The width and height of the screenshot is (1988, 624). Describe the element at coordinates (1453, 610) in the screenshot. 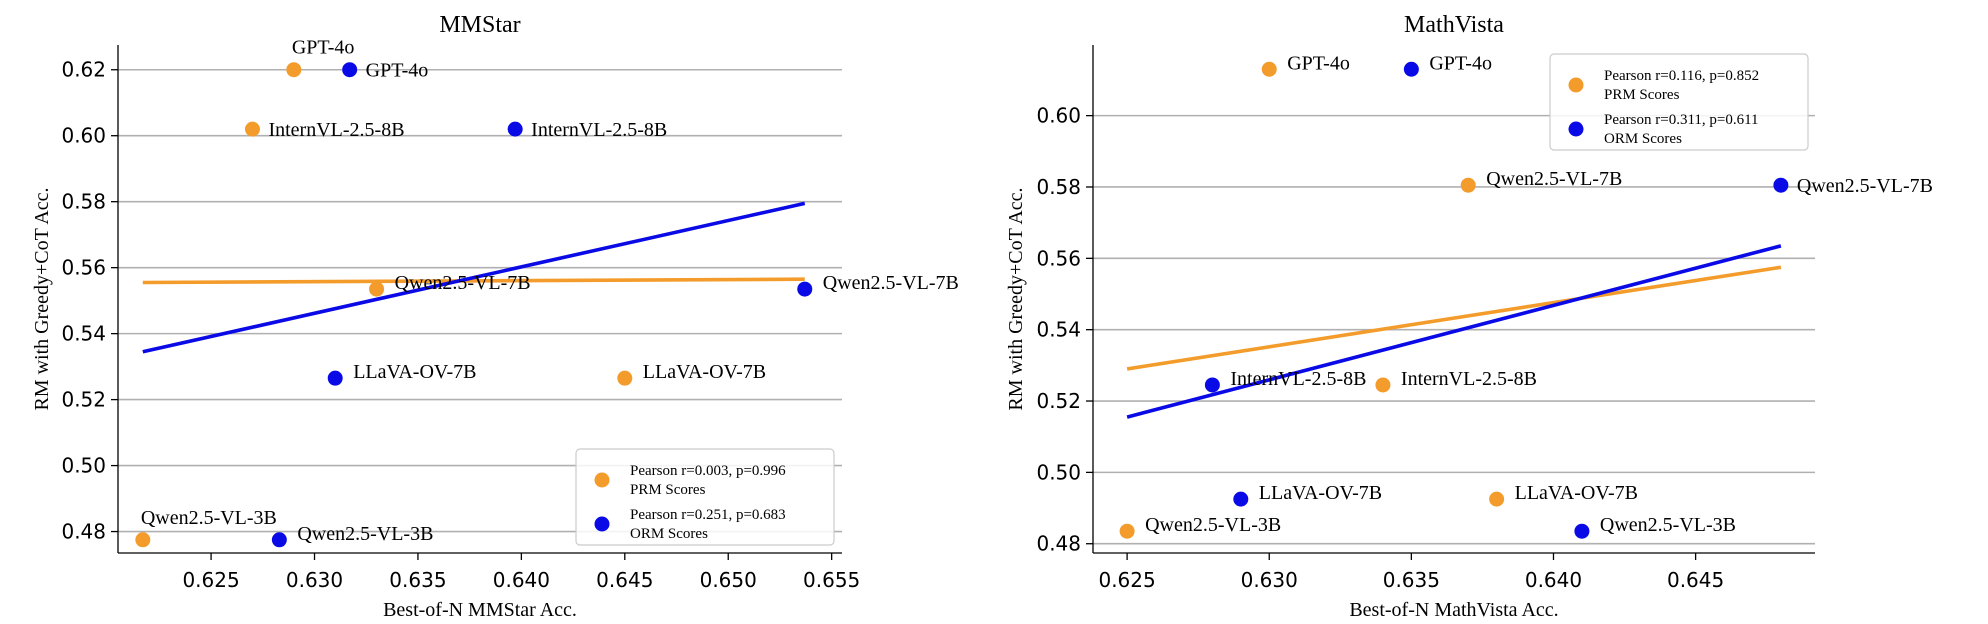

I see `x-axis-label: Best-of-N MathVista Acc.` at that location.